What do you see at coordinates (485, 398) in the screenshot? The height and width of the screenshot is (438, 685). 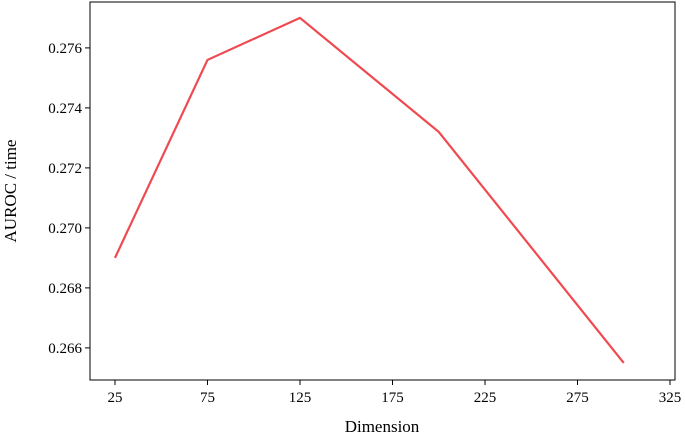 I see `x-tick-label: 225` at bounding box center [485, 398].